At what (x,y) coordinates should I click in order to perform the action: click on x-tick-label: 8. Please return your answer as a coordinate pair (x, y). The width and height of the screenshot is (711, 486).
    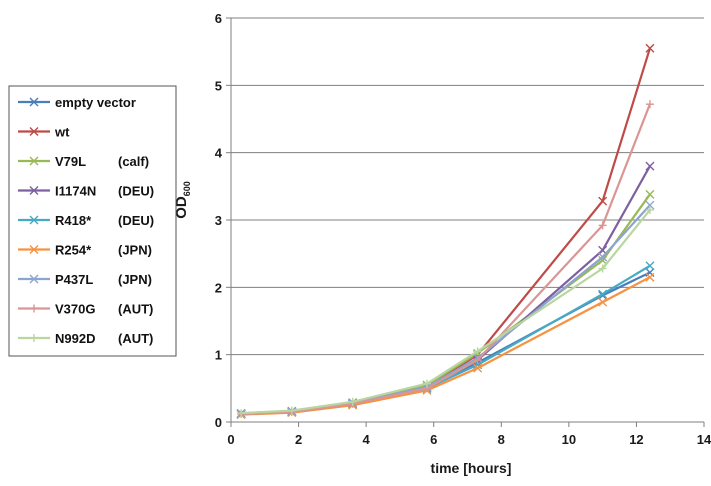
    Looking at the image, I should click on (501, 439).